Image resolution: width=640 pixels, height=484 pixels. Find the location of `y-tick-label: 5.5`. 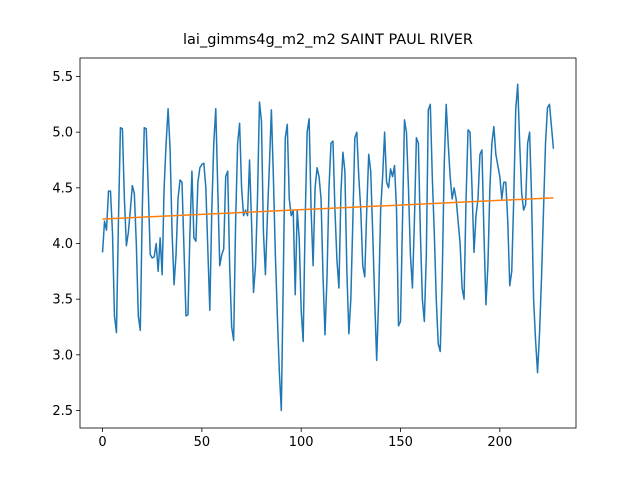

y-tick-label: 5.5 is located at coordinates (62, 77).